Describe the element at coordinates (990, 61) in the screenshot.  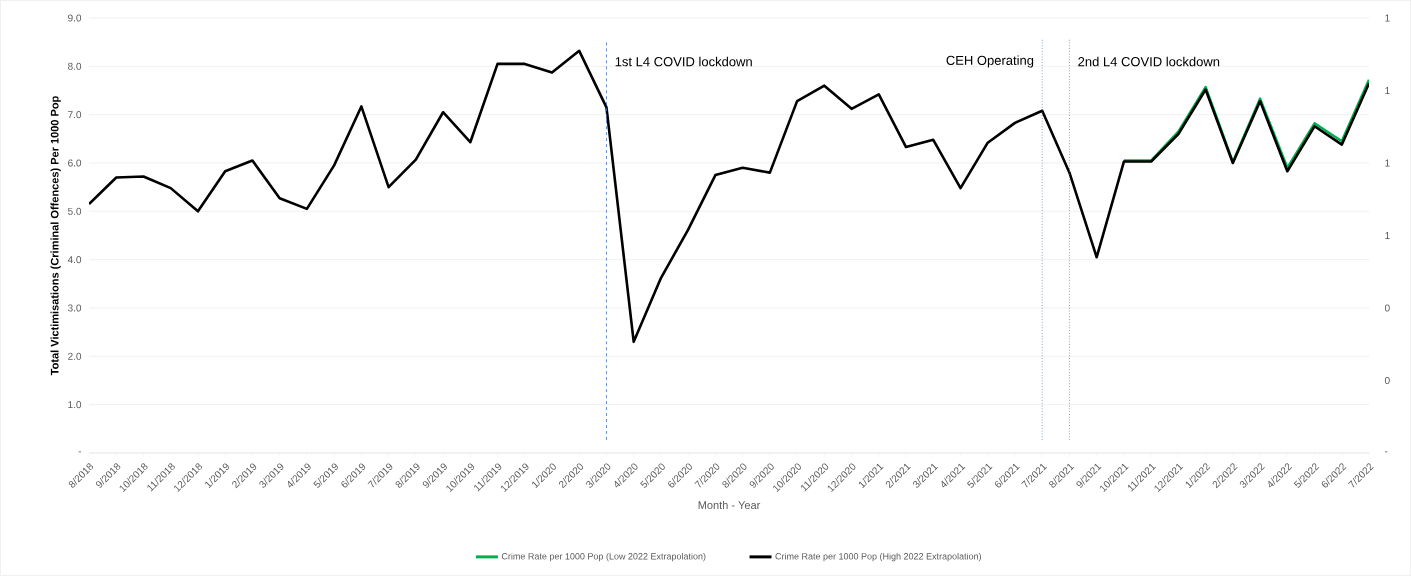
I see `ref-line-label: CEH Operating` at that location.